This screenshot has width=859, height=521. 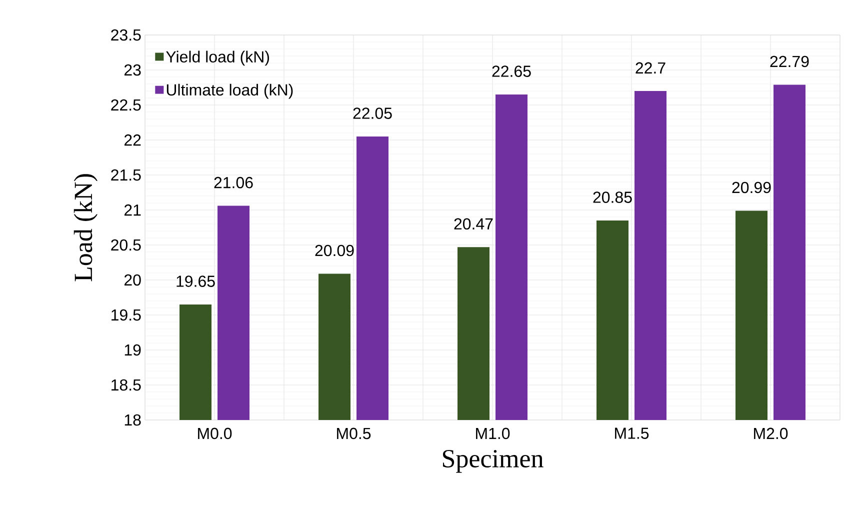 I want to click on data-label: 22.05, so click(x=372, y=113).